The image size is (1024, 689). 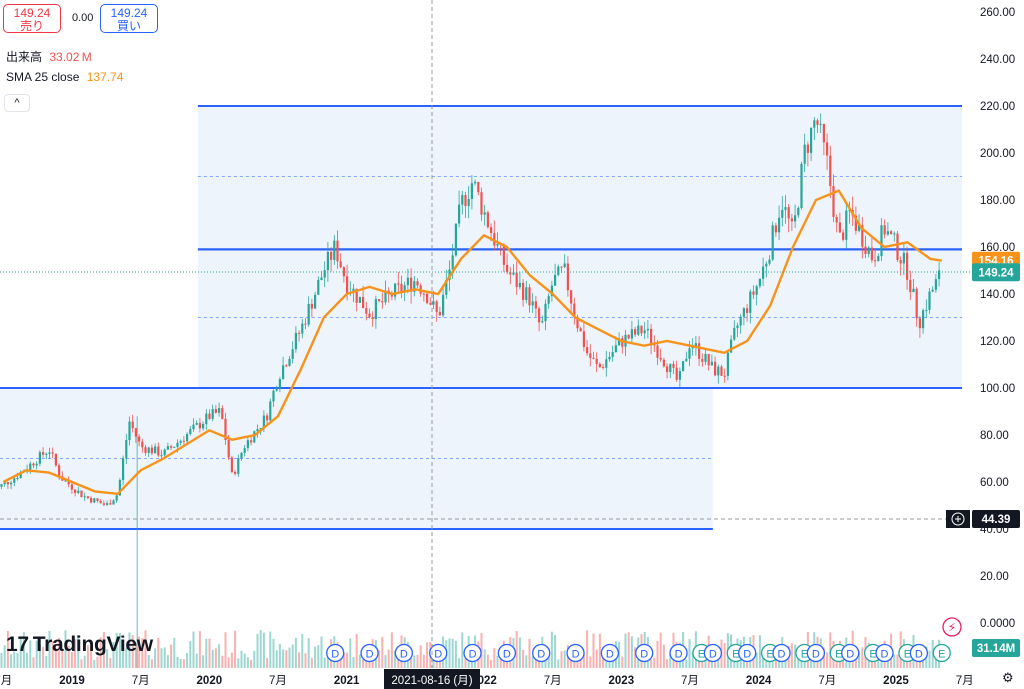 What do you see at coordinates (129, 13) in the screenshot?
I see `buy-price: 149.24` at bounding box center [129, 13].